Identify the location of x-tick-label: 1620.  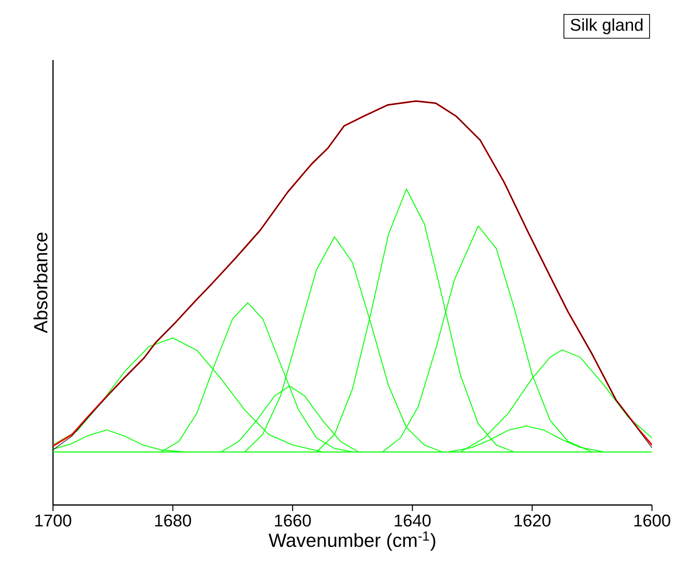
(532, 520).